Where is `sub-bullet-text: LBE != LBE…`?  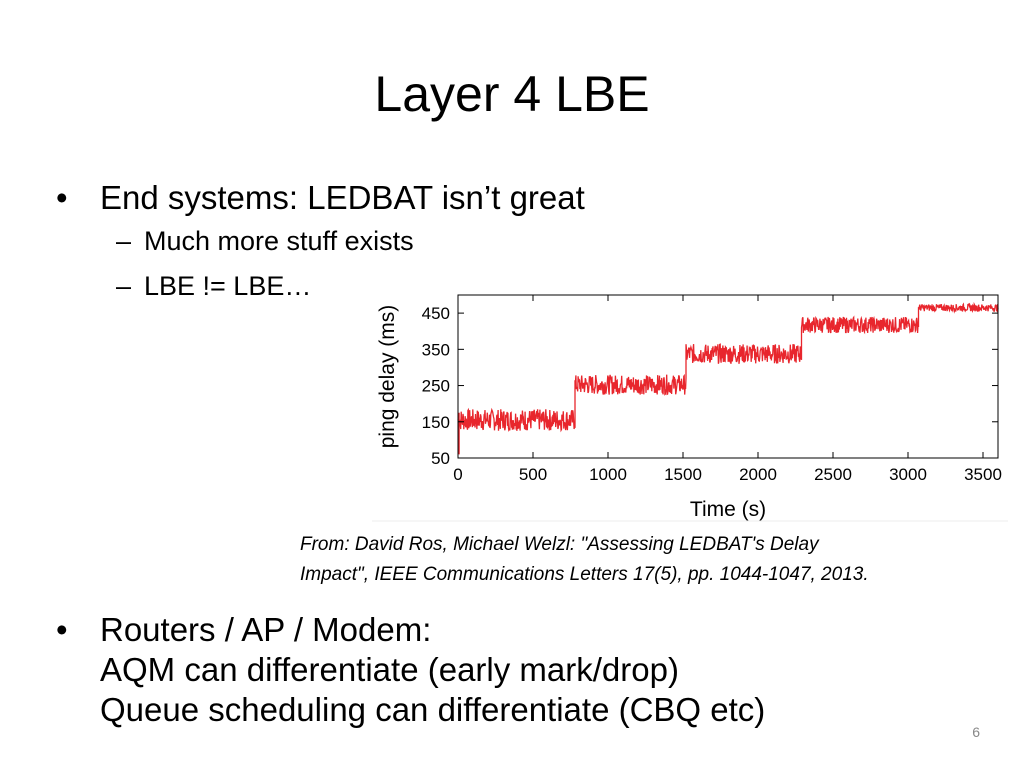 sub-bullet-text: LBE != LBE… is located at coordinates (228, 286).